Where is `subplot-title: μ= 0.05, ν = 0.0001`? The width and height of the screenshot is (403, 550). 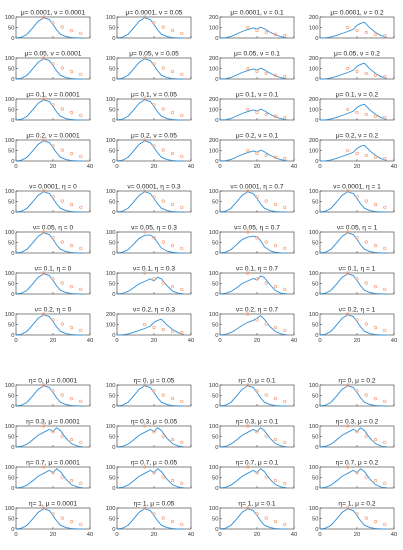 subplot-title: μ= 0.05, ν = 0.0001 is located at coordinates (53, 54).